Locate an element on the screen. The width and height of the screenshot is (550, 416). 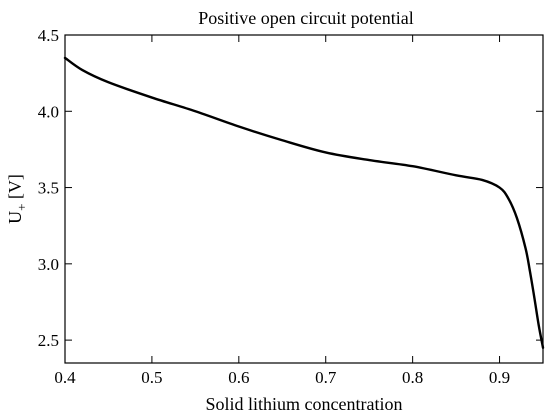
y-axis-label: U+ [V] is located at coordinates (17, 199).